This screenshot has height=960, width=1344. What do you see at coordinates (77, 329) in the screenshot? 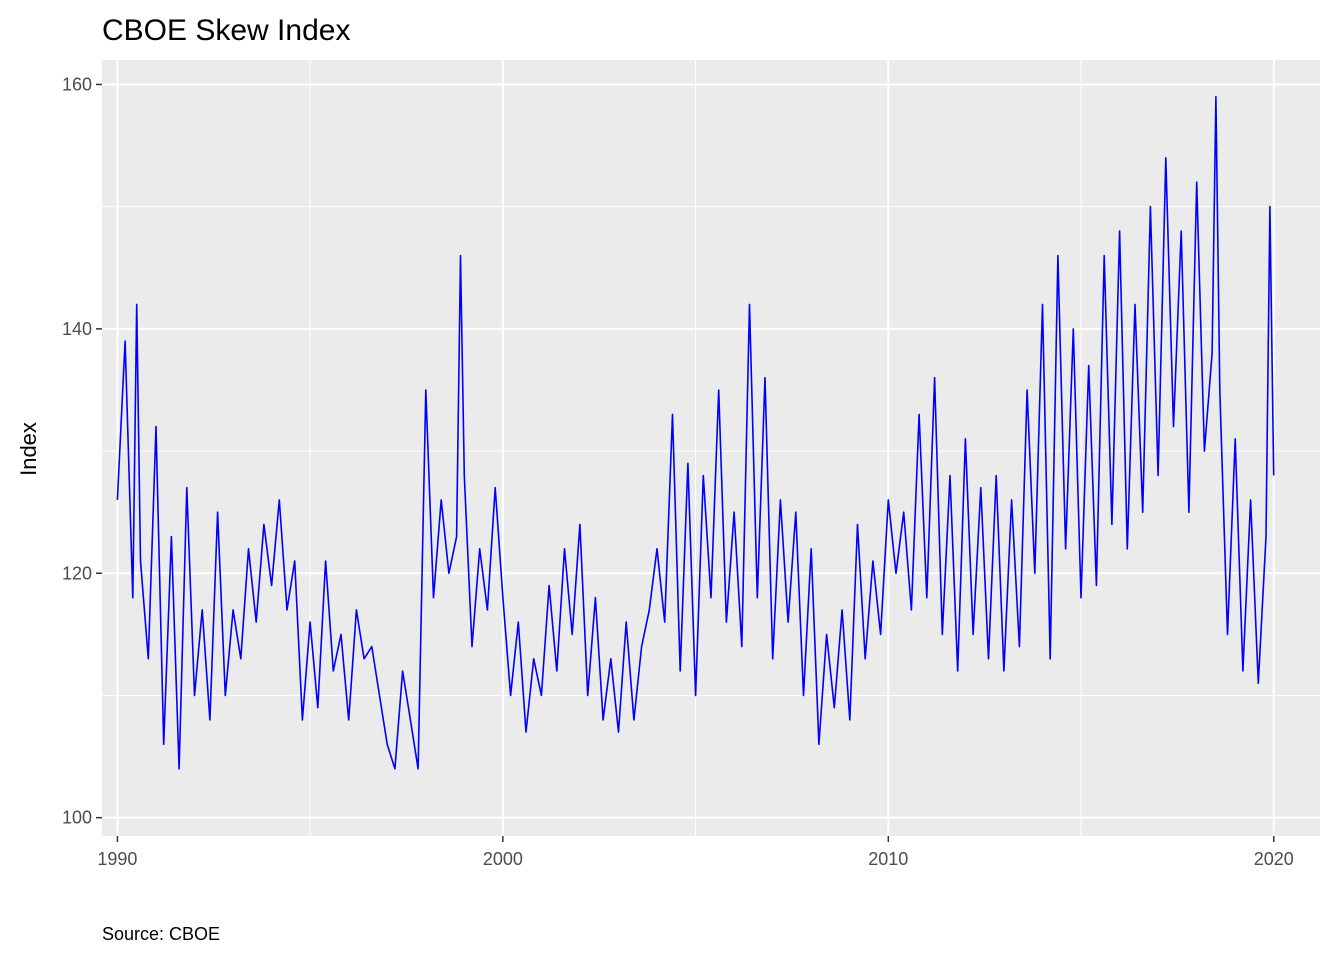
I see `y-tick-label: 140` at bounding box center [77, 329].